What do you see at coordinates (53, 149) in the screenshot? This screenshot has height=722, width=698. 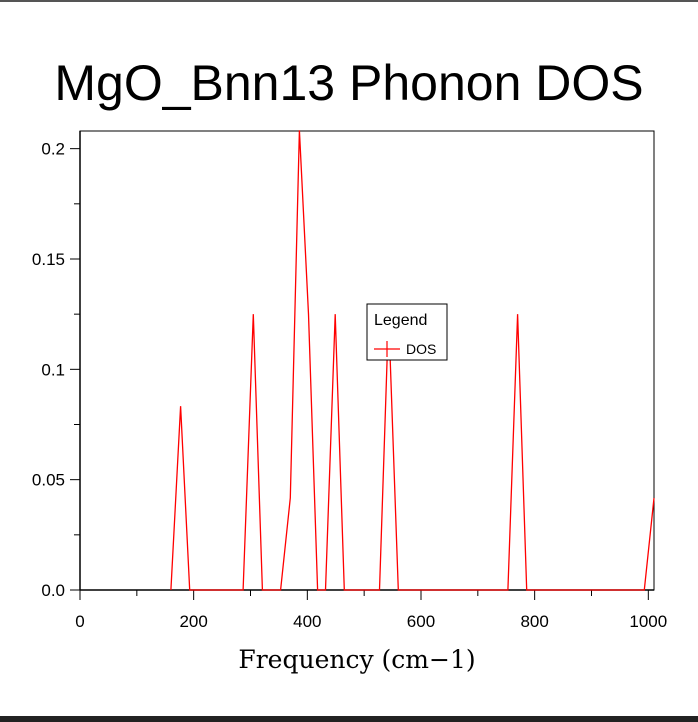 I see `y-tick-label: 0.2` at bounding box center [53, 149].